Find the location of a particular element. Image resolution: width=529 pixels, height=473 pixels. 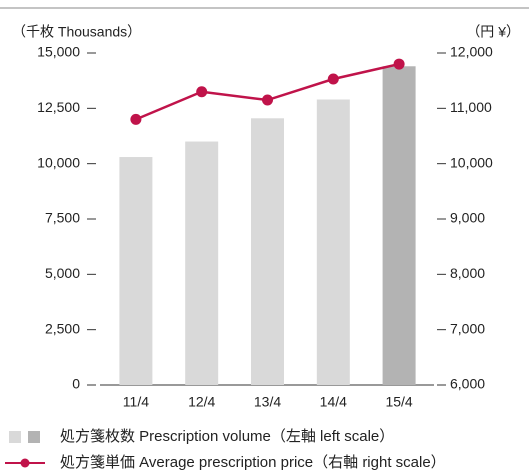

y-unit-label: （千枚 Thousands） is located at coordinates (76, 32).